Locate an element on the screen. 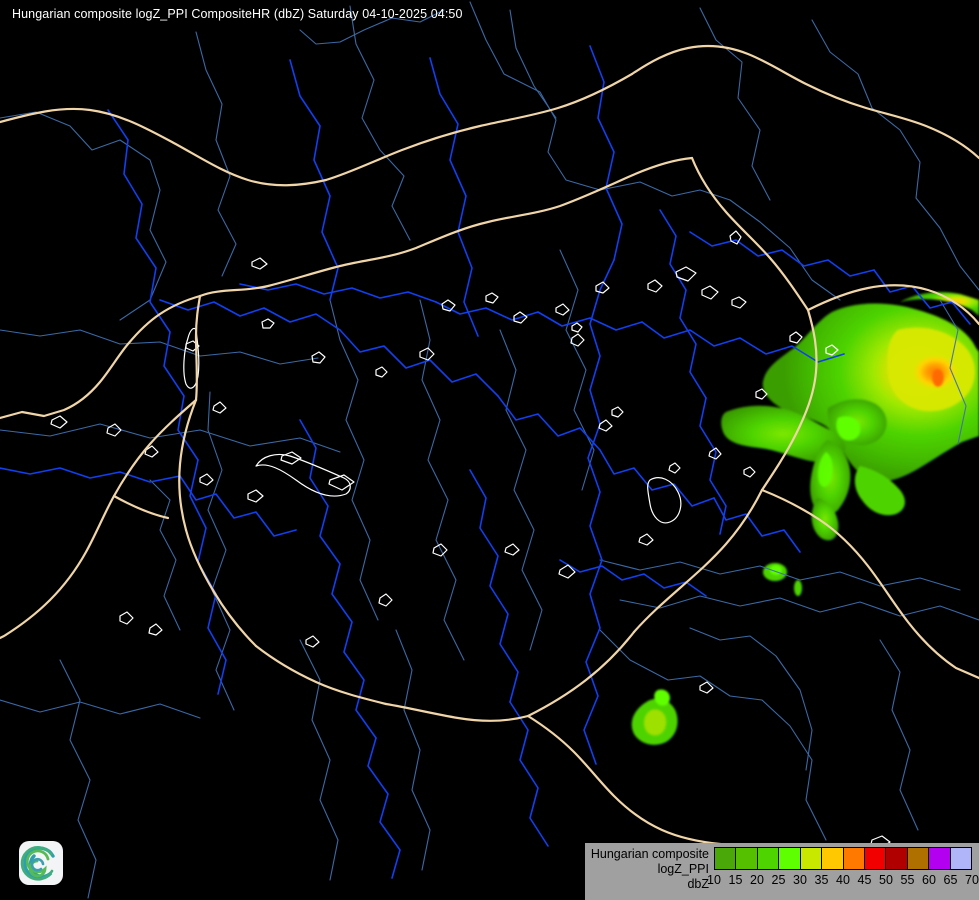 The height and width of the screenshot is (900, 979). legend-caption-line1: Hungarian composite is located at coordinates (649, 854).